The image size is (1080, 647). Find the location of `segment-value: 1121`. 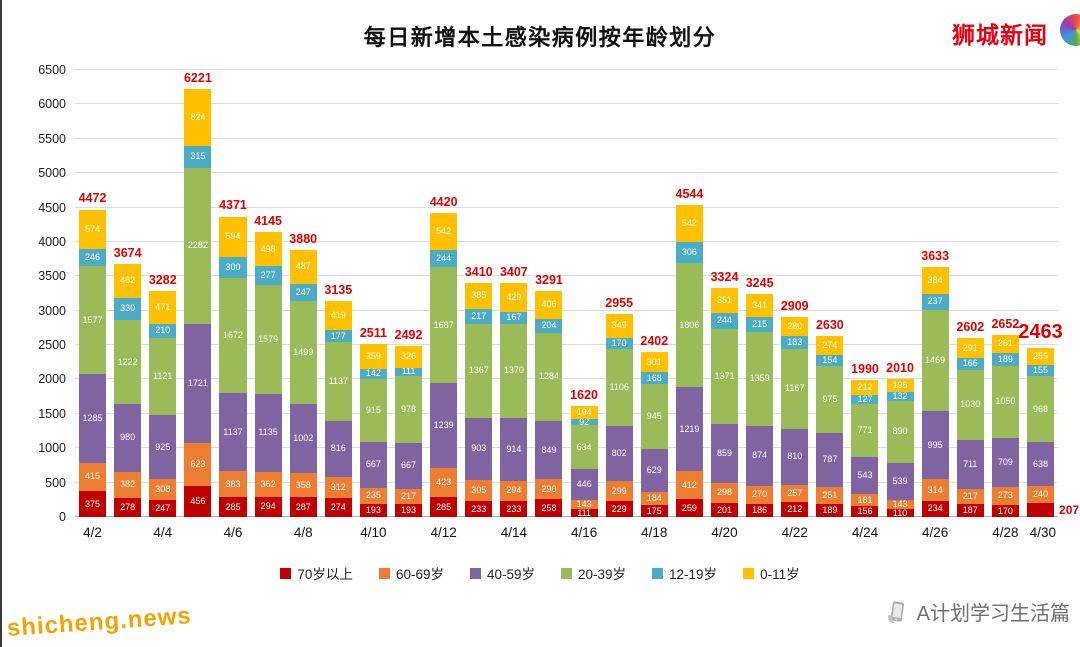

segment-value: 1121 is located at coordinates (163, 376).